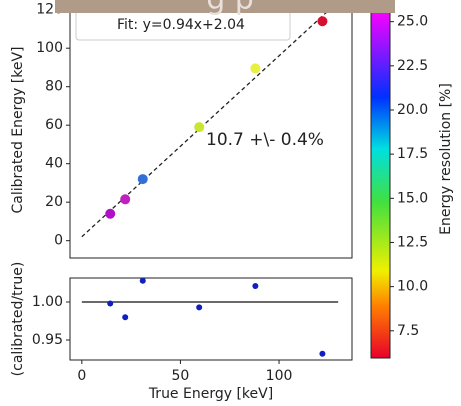  What do you see at coordinates (412, 22) in the screenshot?
I see `colorbar-tick-label: 25.0` at bounding box center [412, 22].